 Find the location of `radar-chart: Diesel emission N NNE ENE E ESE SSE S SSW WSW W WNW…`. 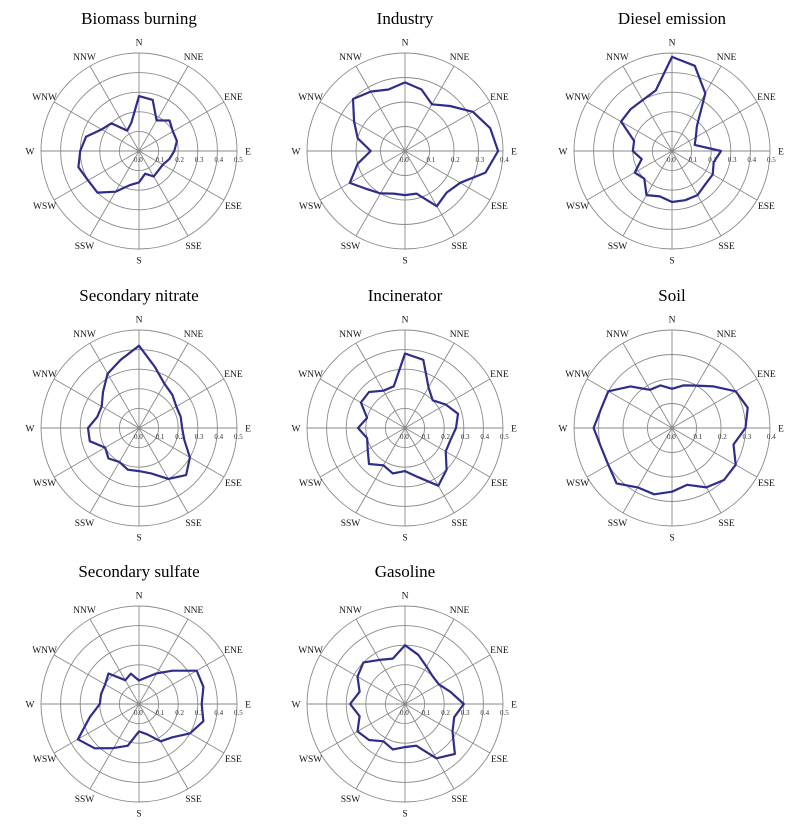

radar-chart: Diesel emission N NNE ENE E ESE SSE S SSW WSW W WNW… is located at coordinates (672, 138).